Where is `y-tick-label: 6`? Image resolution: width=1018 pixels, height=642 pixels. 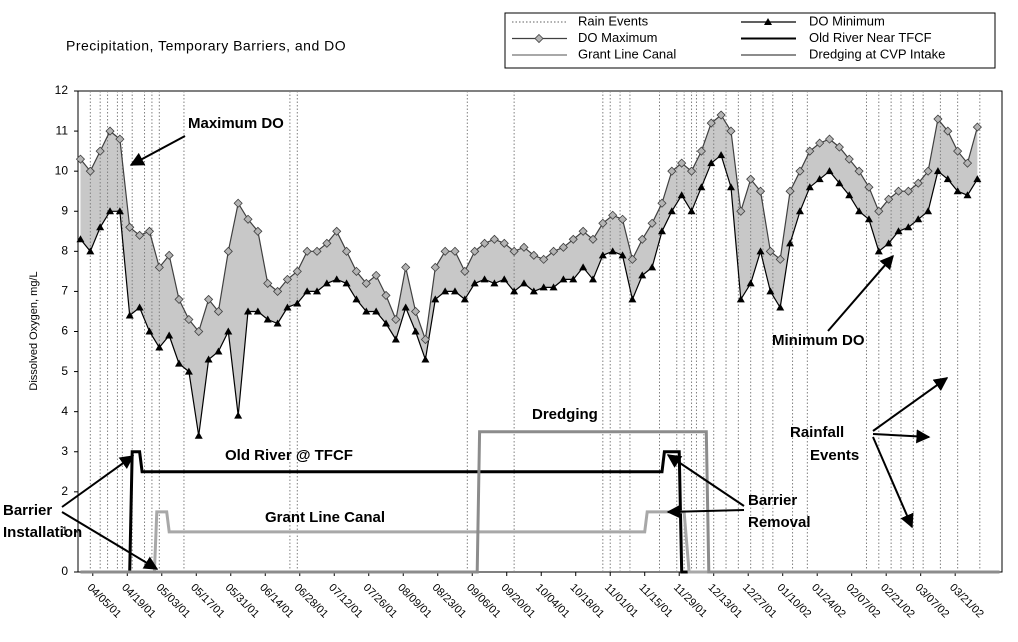
y-tick-label: 6 is located at coordinates (64, 331).